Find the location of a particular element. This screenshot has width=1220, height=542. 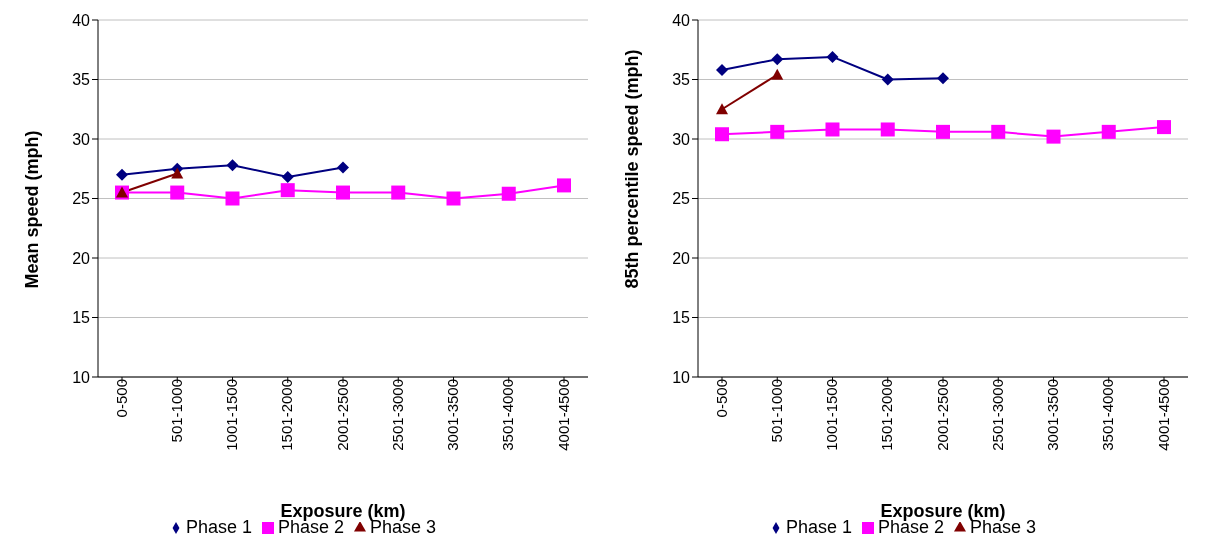

y-axis-title: Mean speed (mph) is located at coordinates (32, 209).